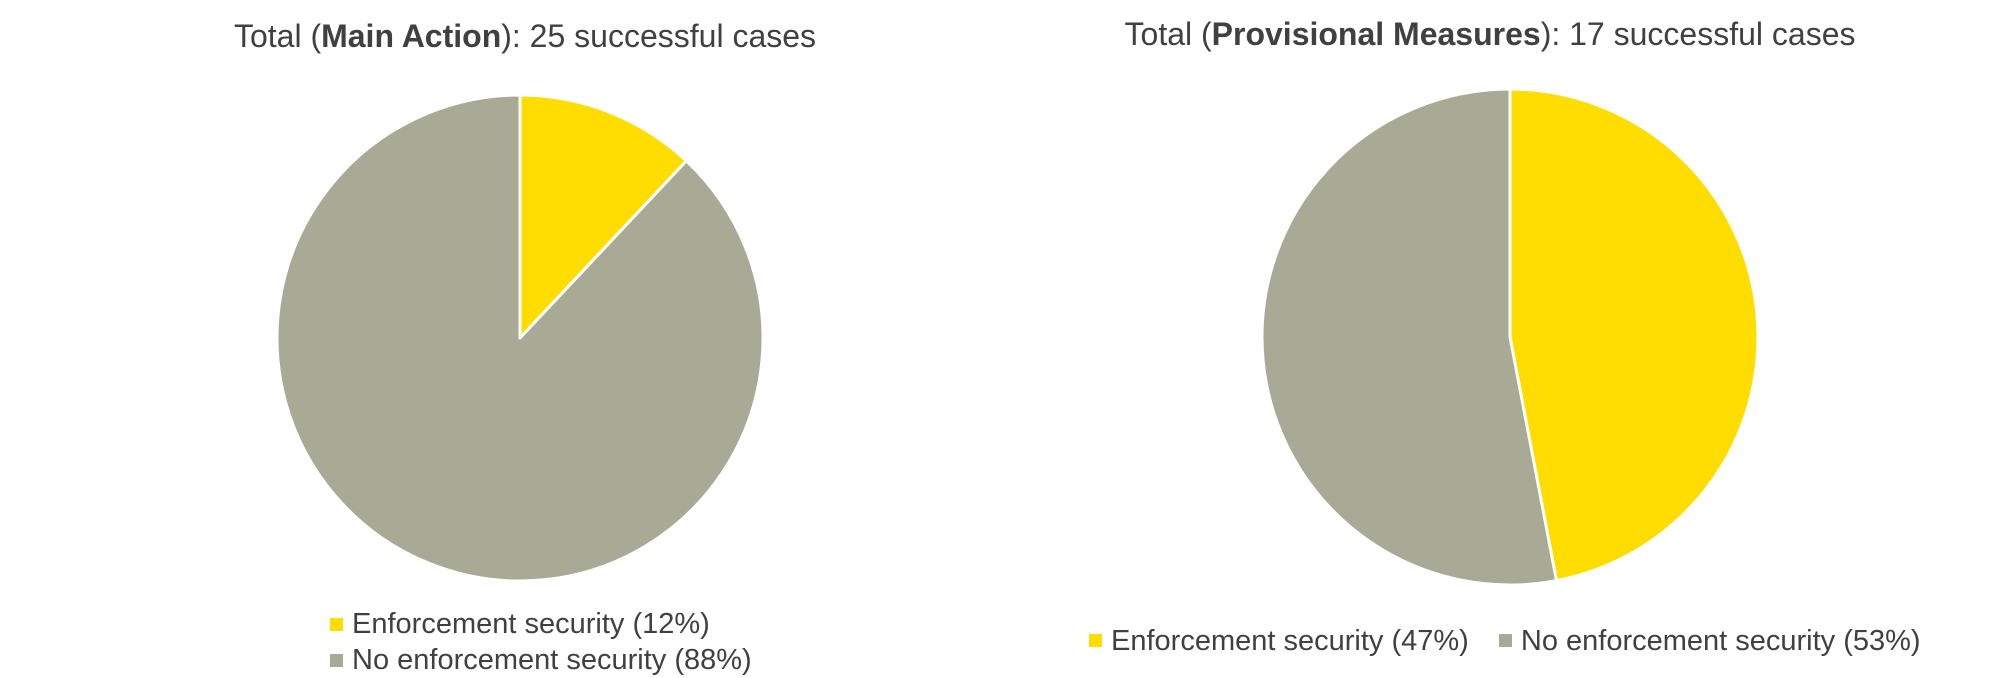 The height and width of the screenshot is (678, 2000). What do you see at coordinates (1698, 34) in the screenshot?
I see `title-suffix: ): 17 successful cases` at bounding box center [1698, 34].